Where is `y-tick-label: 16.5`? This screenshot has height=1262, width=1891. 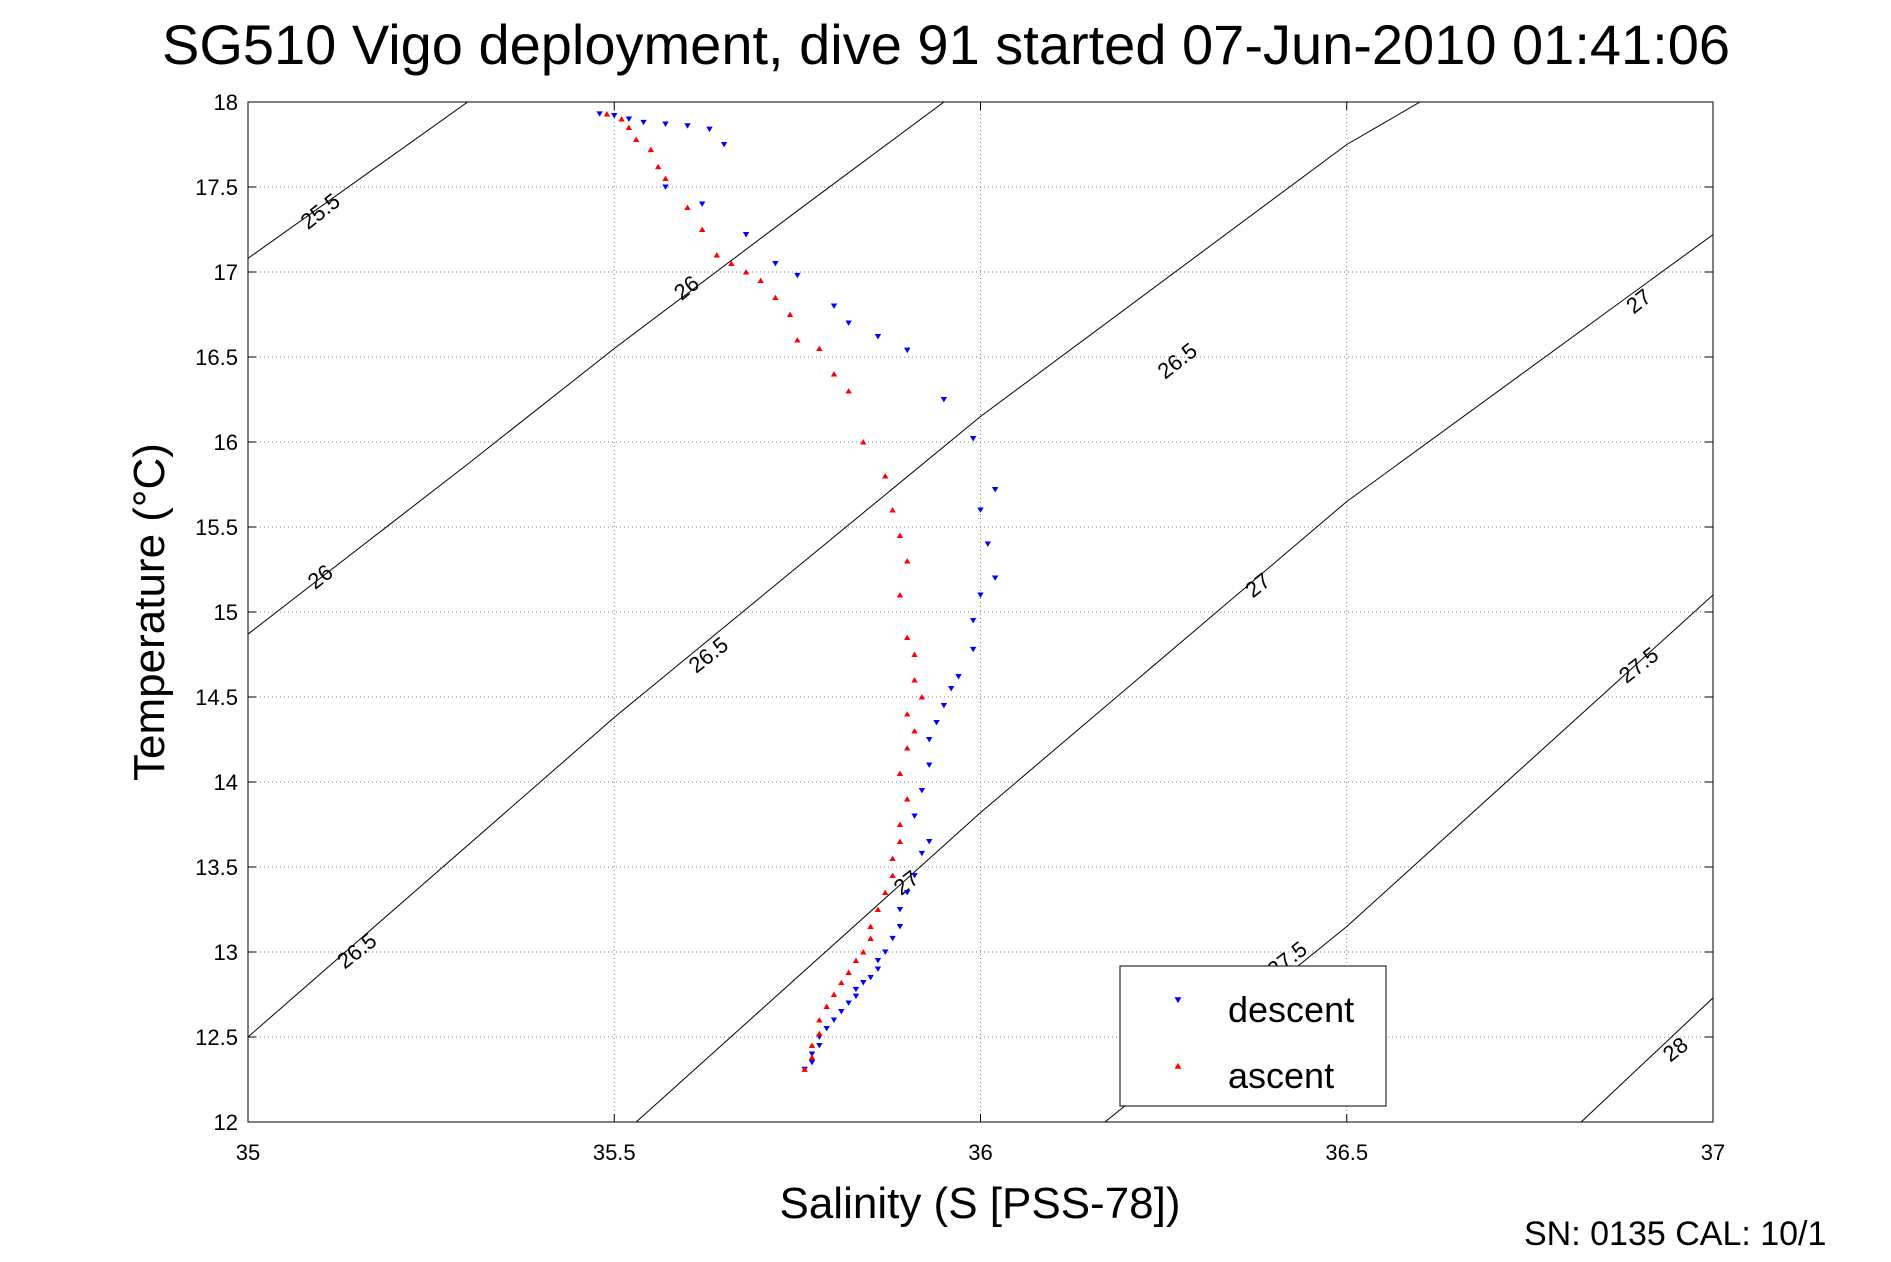
y-tick-label: 16.5 is located at coordinates (216, 357).